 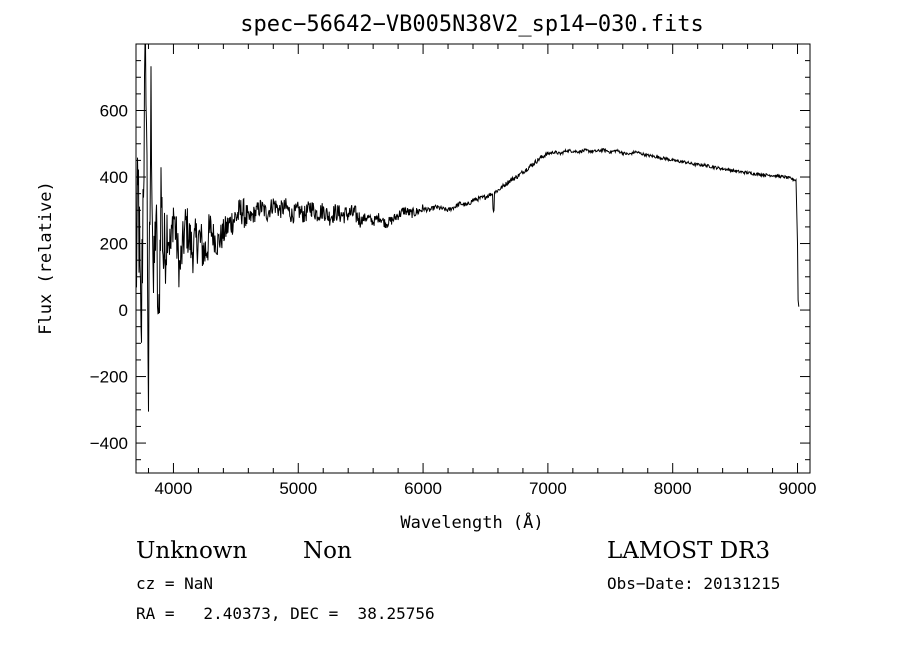 What do you see at coordinates (109, 377) in the screenshot?
I see `y-tick-label: −200` at bounding box center [109, 377].